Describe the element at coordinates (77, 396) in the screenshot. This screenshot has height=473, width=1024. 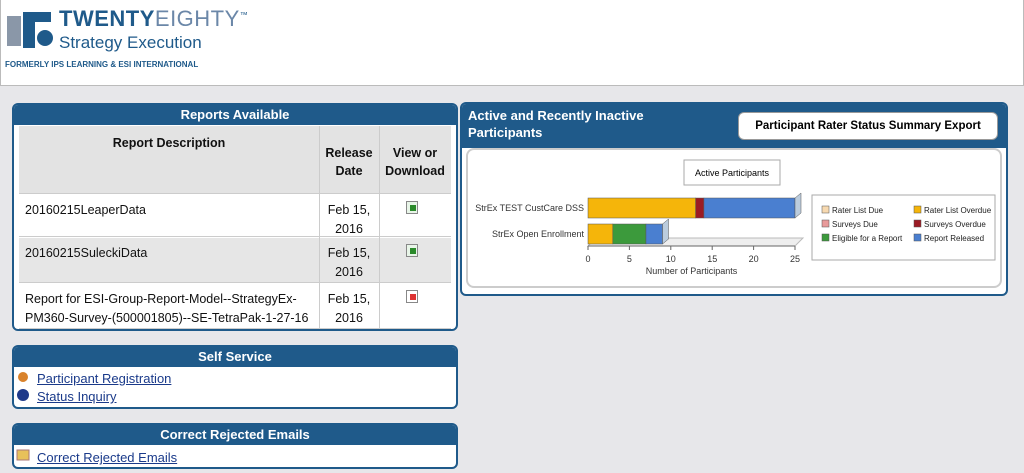
I see `link: Status Inquiry` at that location.